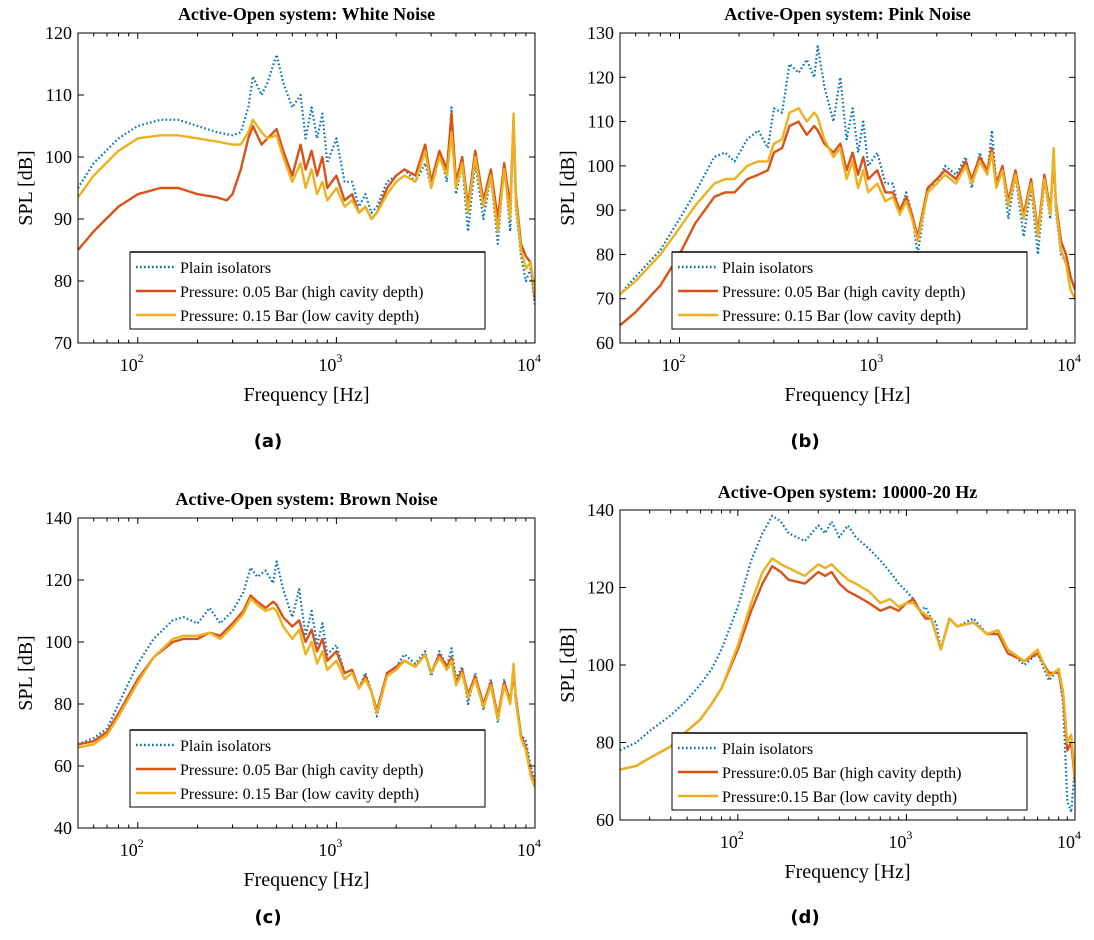 The image size is (1094, 940). What do you see at coordinates (847, 14) in the screenshot?
I see `chart-title: Active-Open system: Pink Noise` at bounding box center [847, 14].